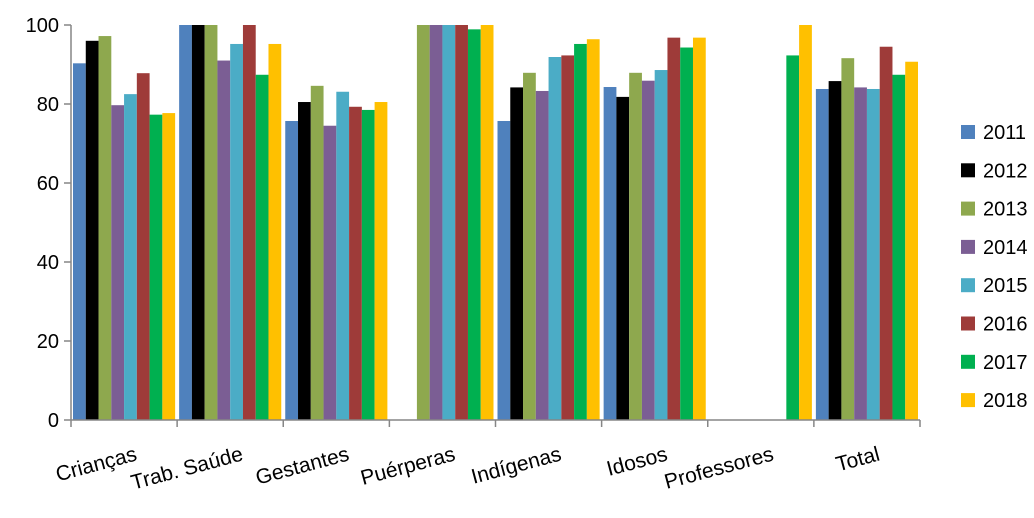 Image resolution: width=1034 pixels, height=518 pixels. What do you see at coordinates (1005, 363) in the screenshot?
I see `legend-label-2017: 2017` at bounding box center [1005, 363].